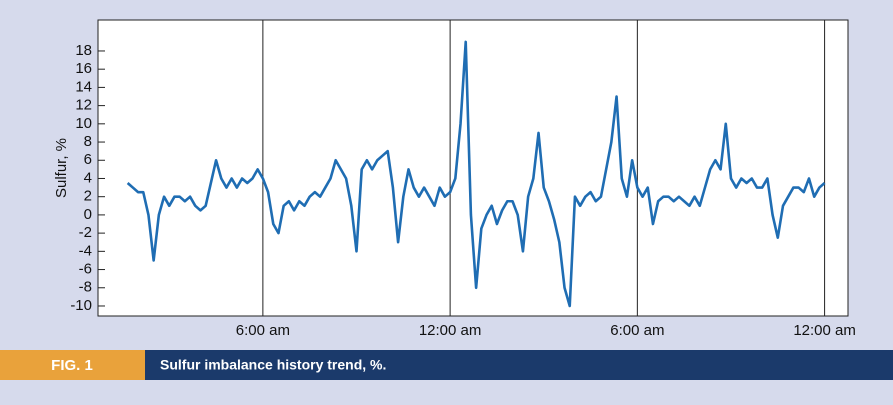  Describe the element at coordinates (83, 123) in the screenshot. I see `y-tick-label: 10` at that location.